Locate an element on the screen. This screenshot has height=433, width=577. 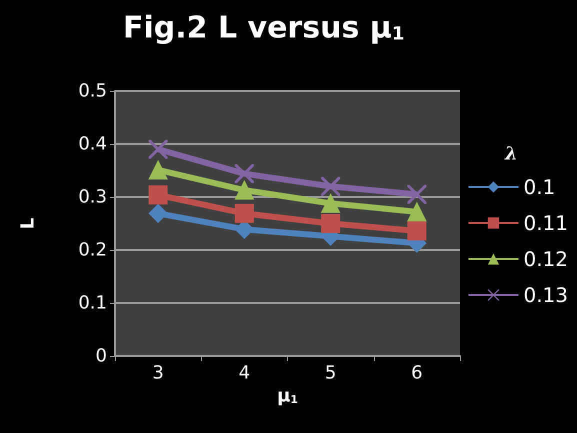
y-tick-label: 0.4 is located at coordinates (92, 144).